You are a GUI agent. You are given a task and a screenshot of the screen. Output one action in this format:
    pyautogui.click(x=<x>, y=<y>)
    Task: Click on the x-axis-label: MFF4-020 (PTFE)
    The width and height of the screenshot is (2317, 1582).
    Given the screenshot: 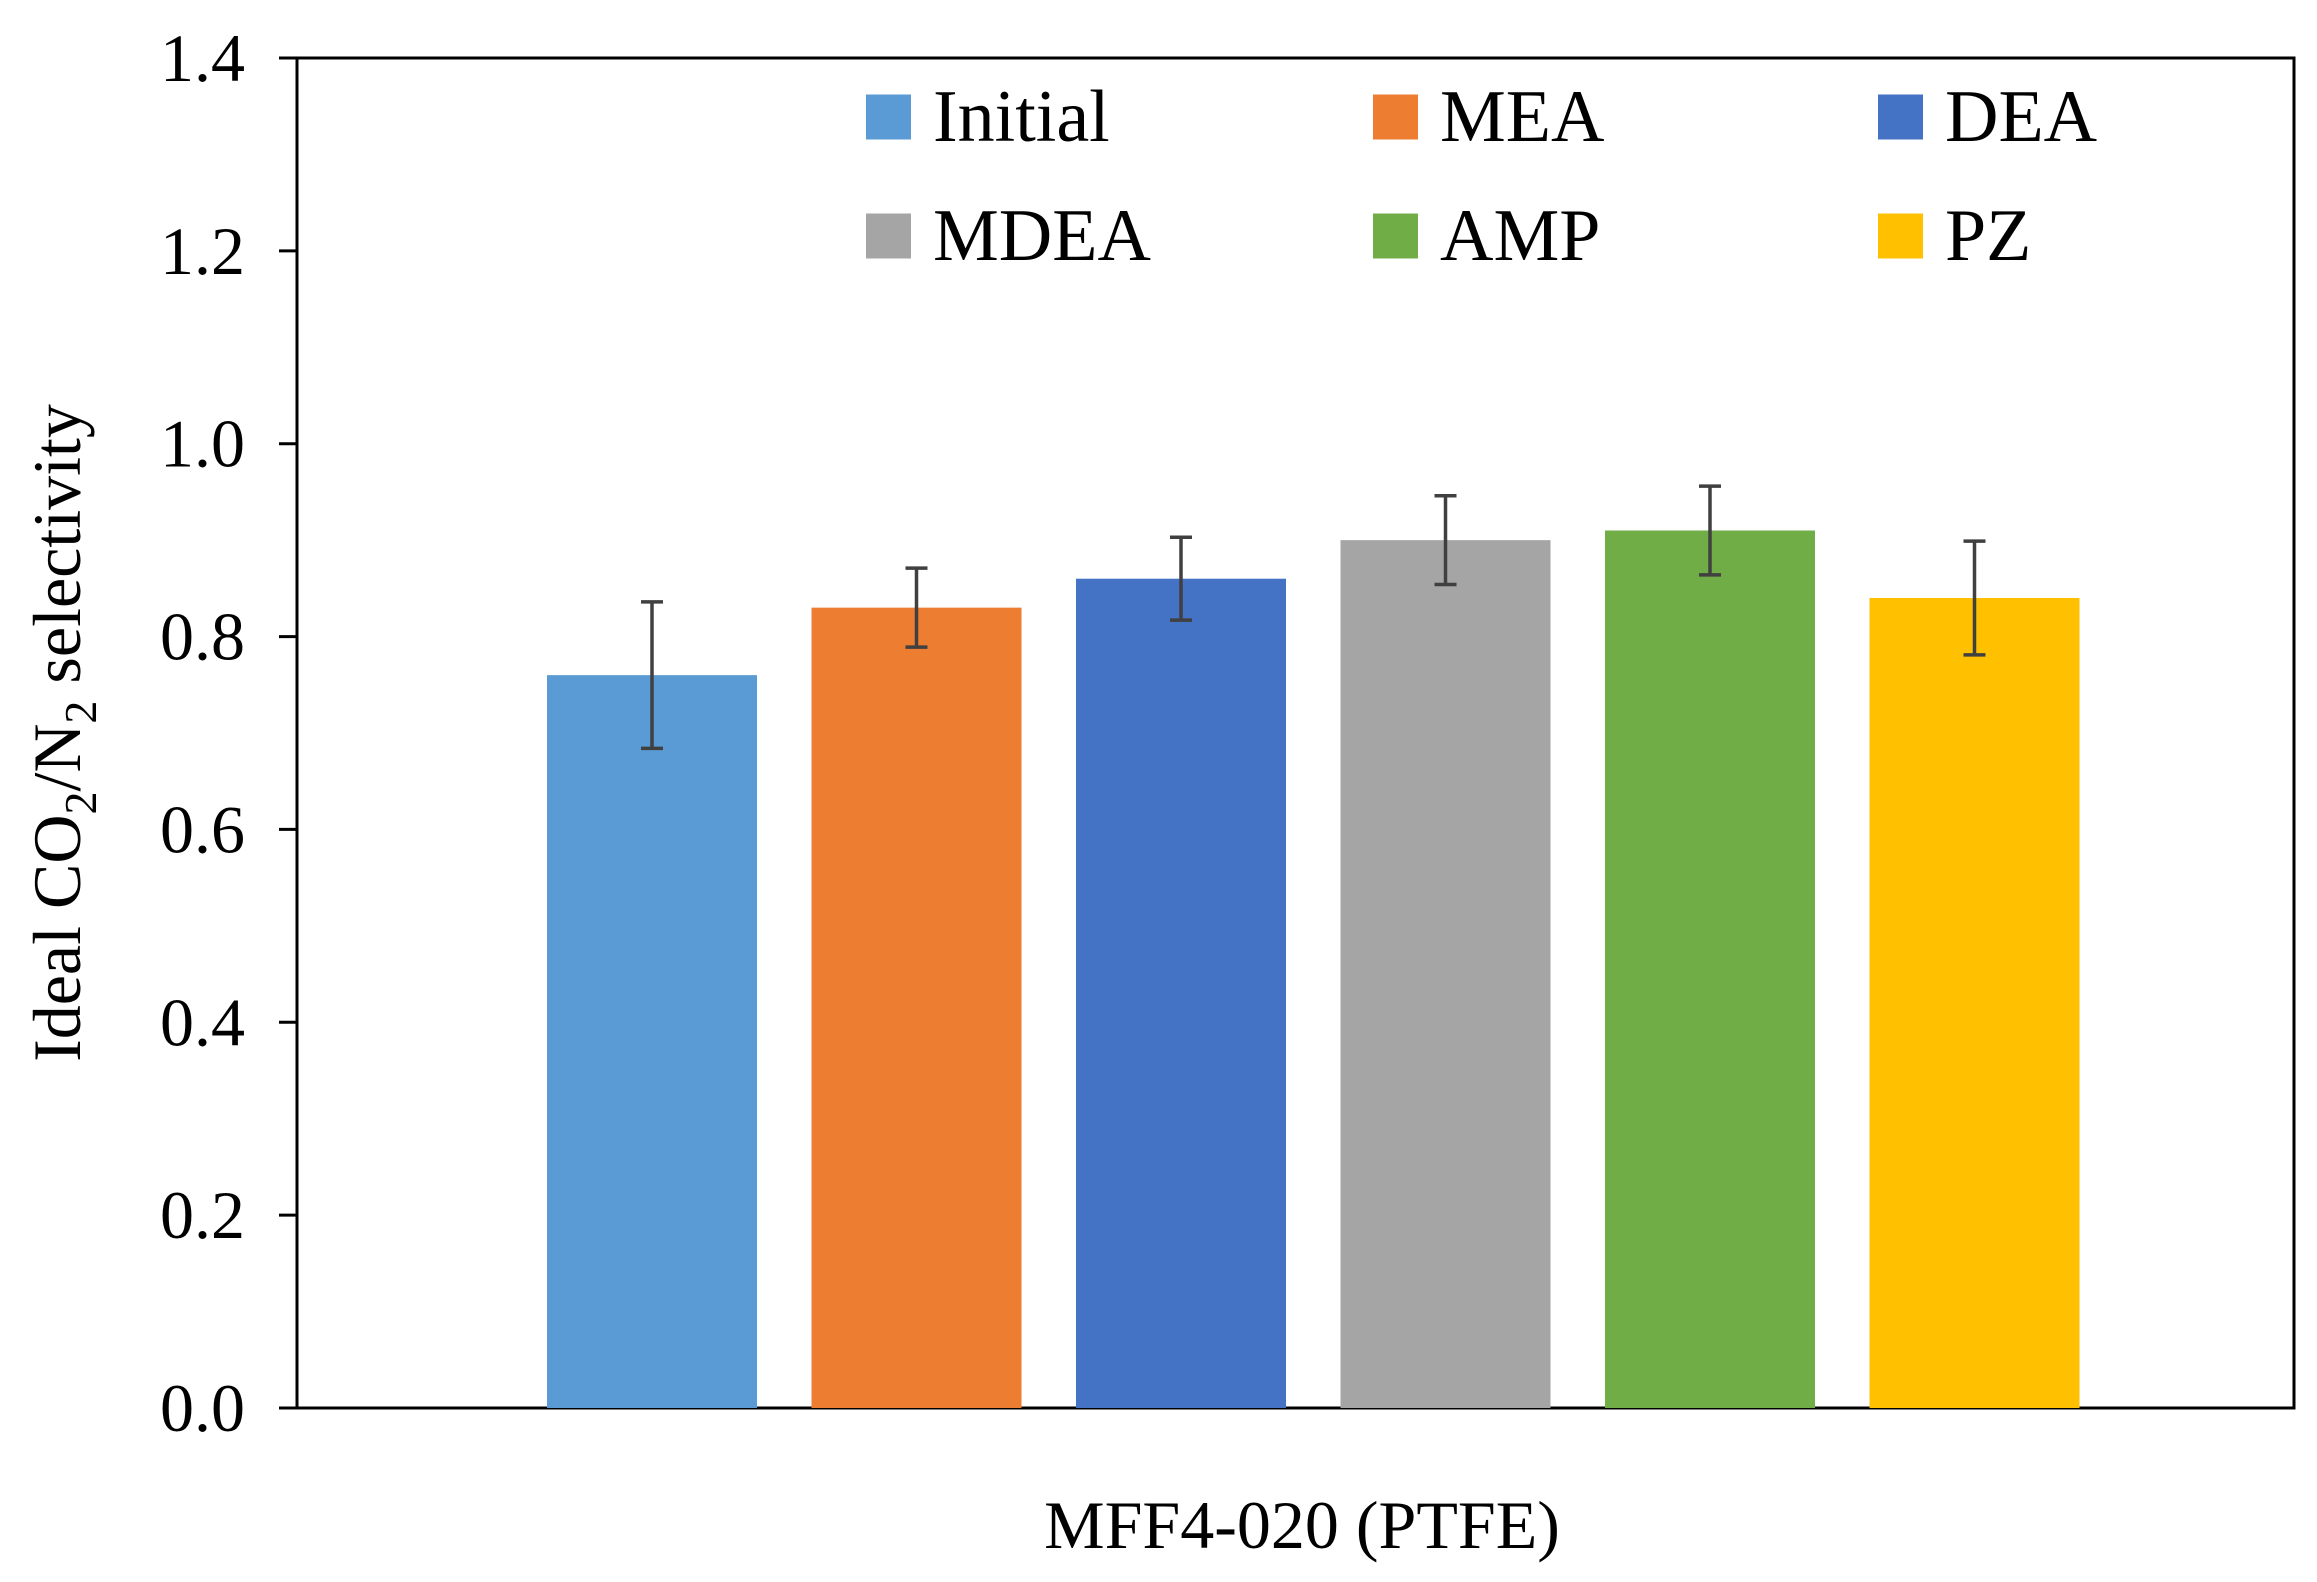 What is the action you would take?
    pyautogui.click(x=1302, y=1525)
    